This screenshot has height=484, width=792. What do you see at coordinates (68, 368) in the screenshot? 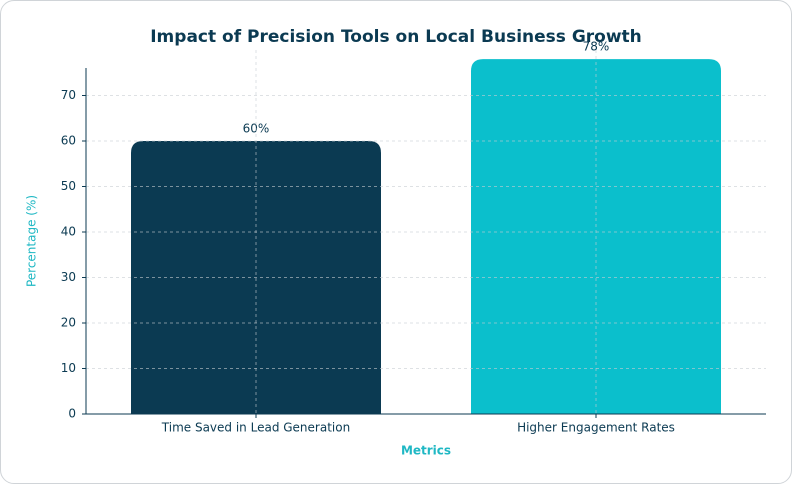
I see `y-tick-label: 10` at bounding box center [68, 368].